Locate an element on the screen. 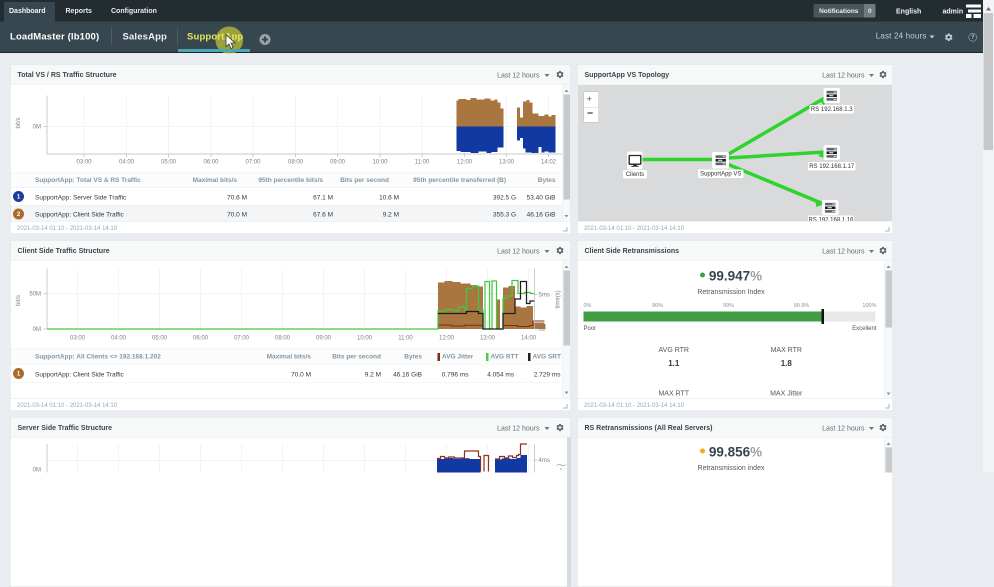 Image resolution: width=994 pixels, height=587 pixels. svg-text: 4ms is located at coordinates (544, 461).